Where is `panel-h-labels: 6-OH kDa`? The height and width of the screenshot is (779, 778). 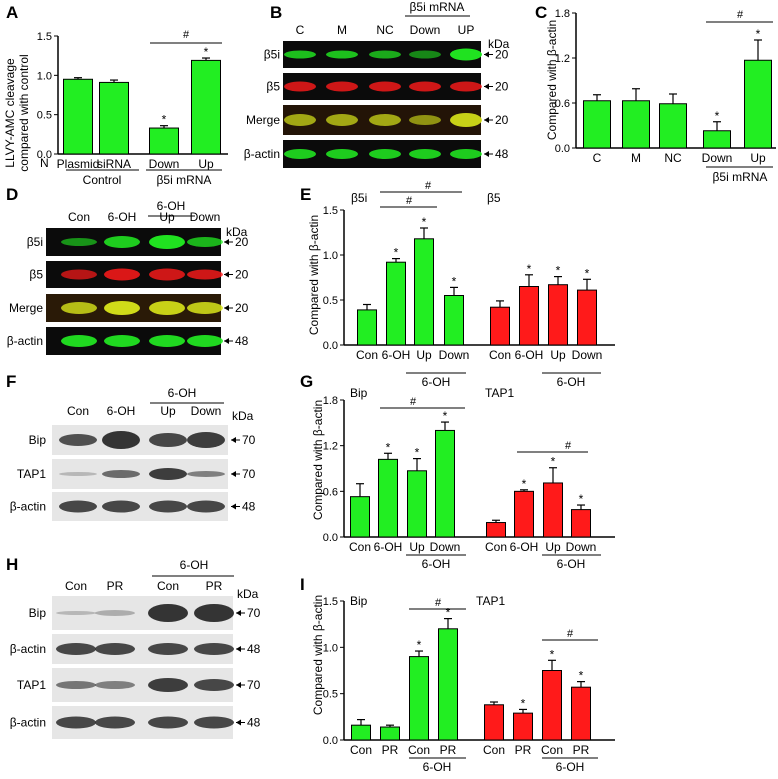
panel-h-labels: 6-OH kDa is located at coordinates (205, 579).